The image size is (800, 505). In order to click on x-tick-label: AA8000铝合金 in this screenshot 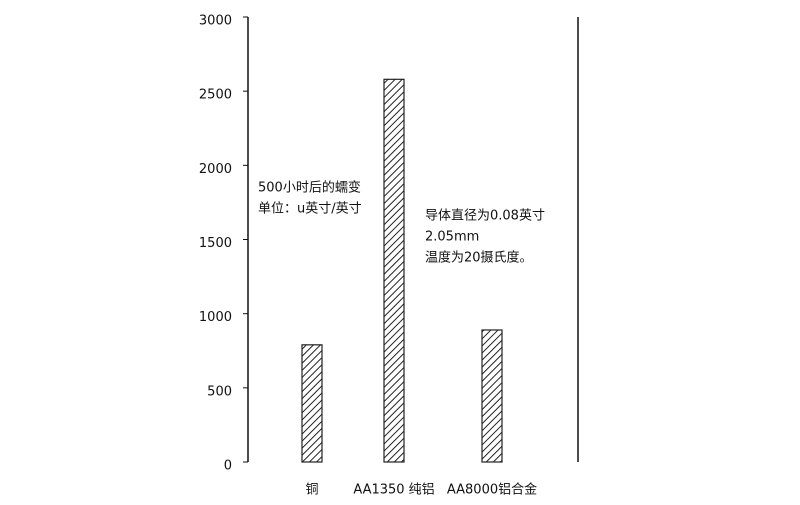, I will do `click(492, 490)`.